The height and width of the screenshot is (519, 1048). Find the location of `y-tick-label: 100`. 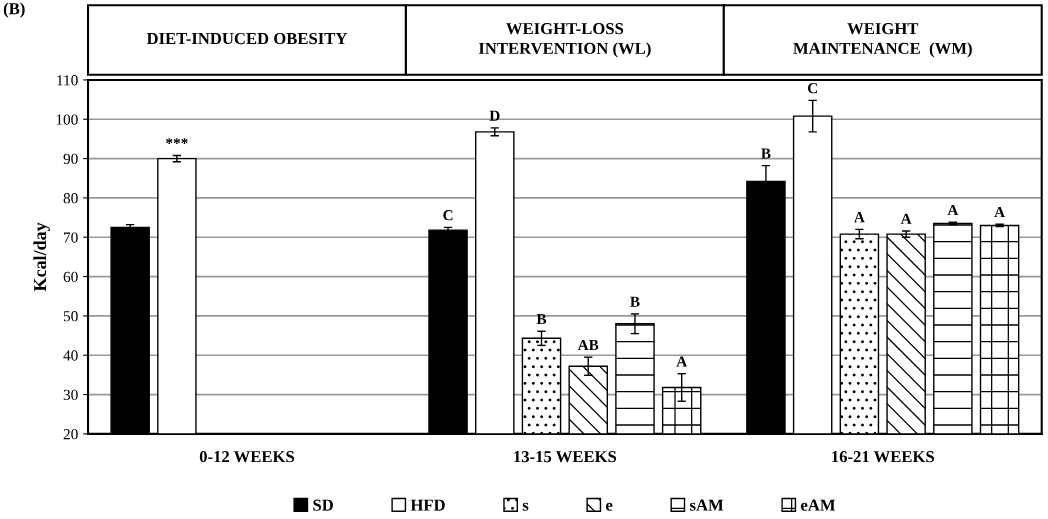

y-tick-label: 100 is located at coordinates (67, 119).